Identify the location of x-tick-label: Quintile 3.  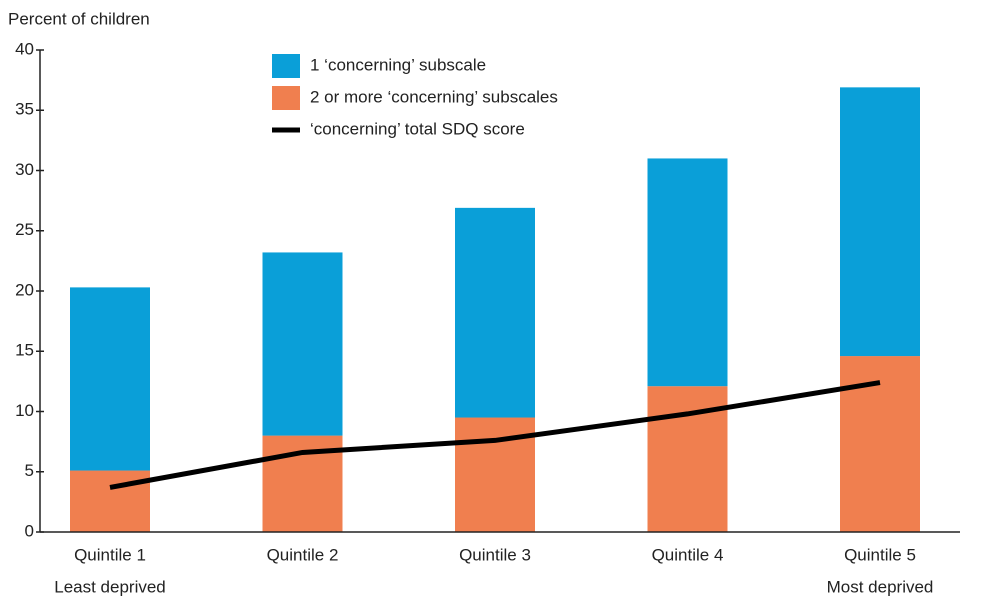
(495, 554).